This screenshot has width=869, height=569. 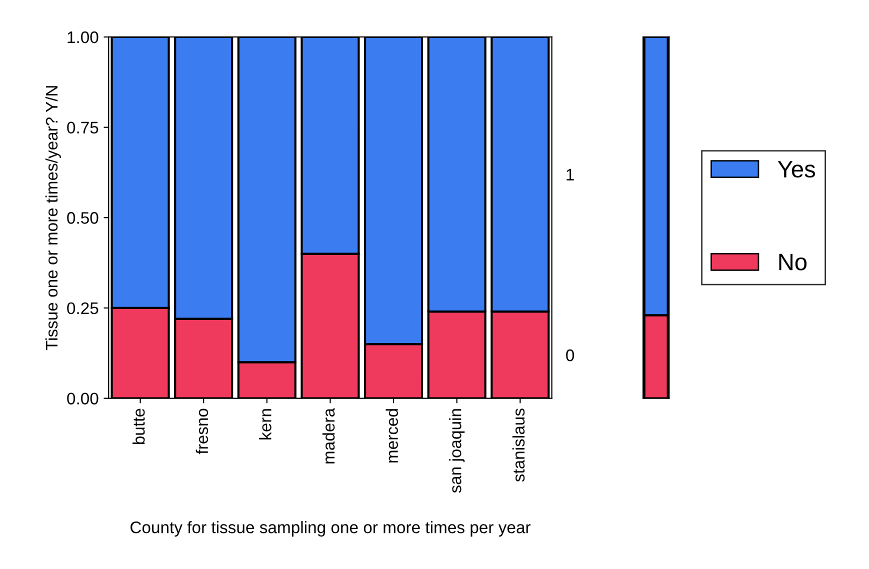 I want to click on y-axis-title: Tissue one or more times/year? Y/N, so click(x=53, y=218).